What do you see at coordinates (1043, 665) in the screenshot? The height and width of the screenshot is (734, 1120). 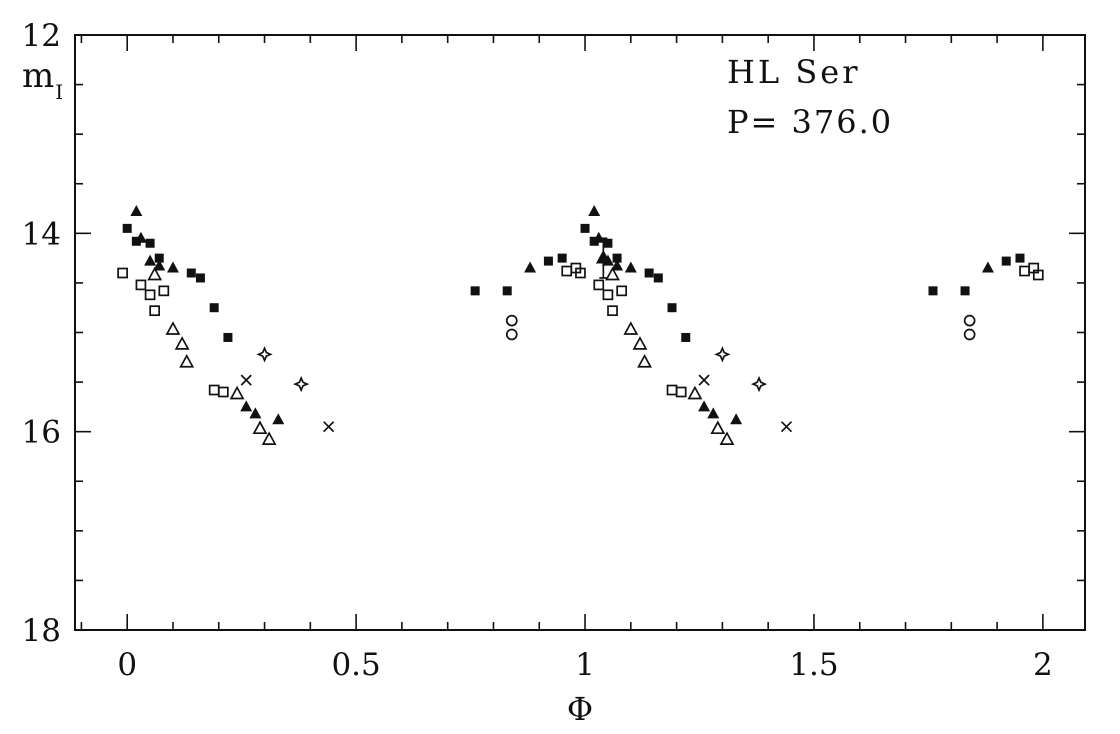 I see `x-tick-label: 2` at bounding box center [1043, 665].